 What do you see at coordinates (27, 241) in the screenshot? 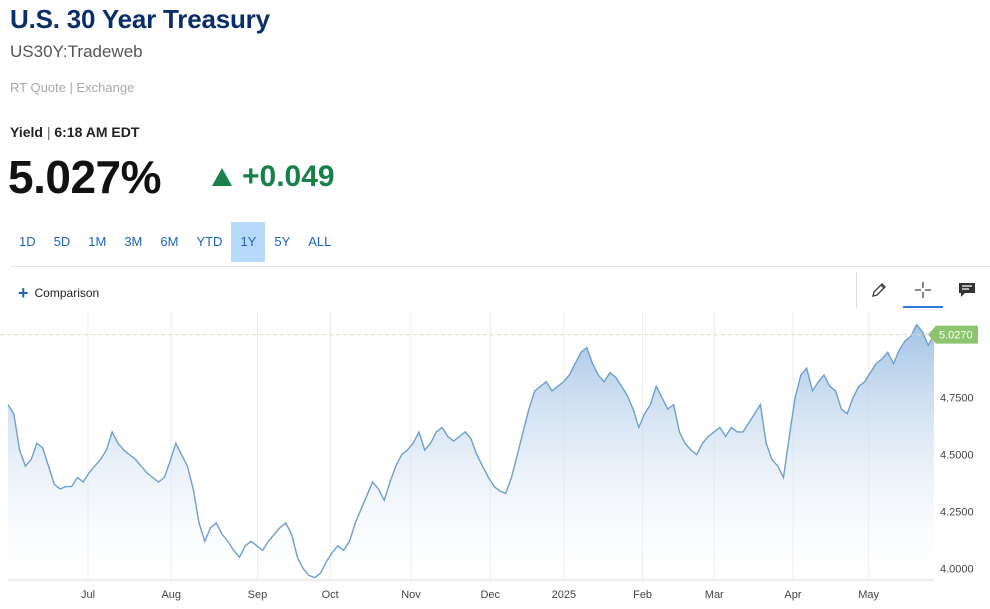
I see `range-1d-button: 1D` at bounding box center [27, 241].